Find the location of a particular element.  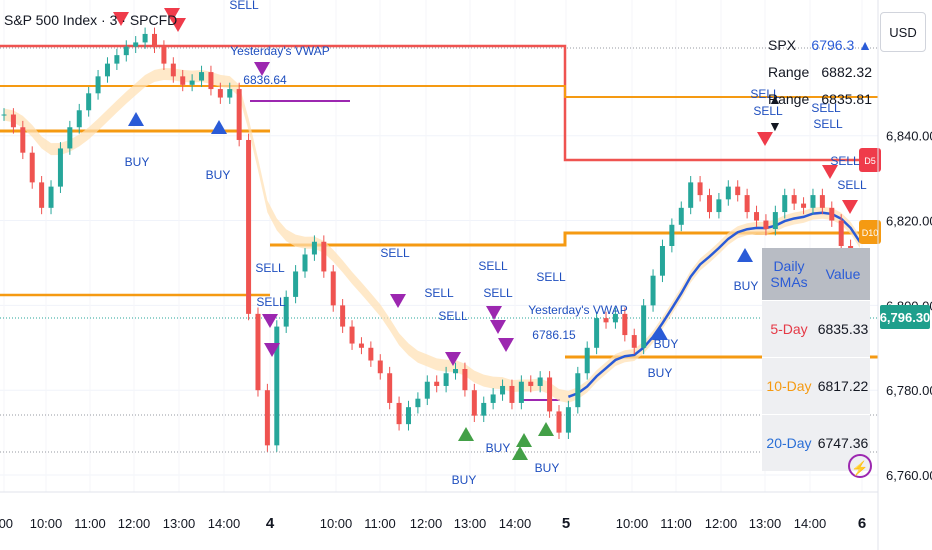

sma-label: 20-Day is located at coordinates (789, 443).